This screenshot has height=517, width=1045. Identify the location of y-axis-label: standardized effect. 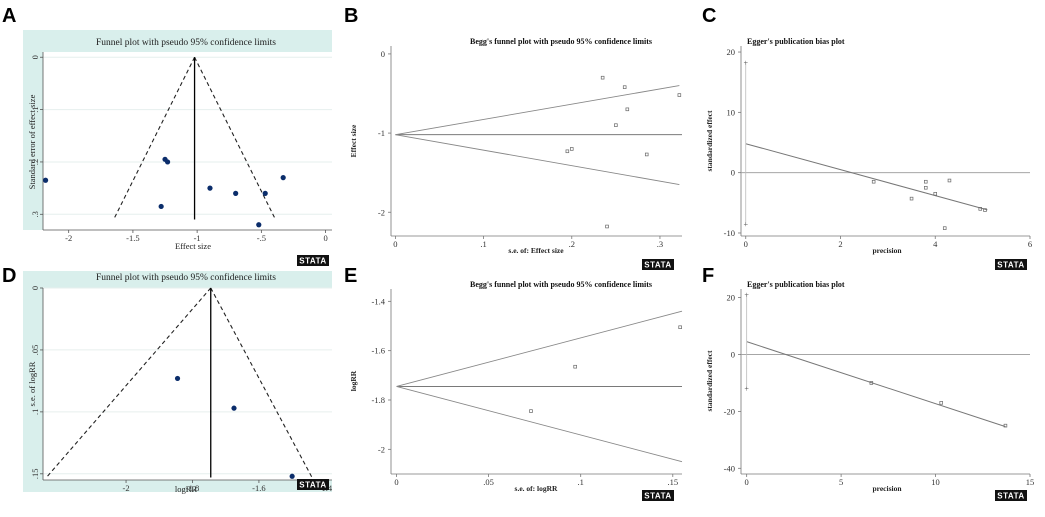
(709, 381).